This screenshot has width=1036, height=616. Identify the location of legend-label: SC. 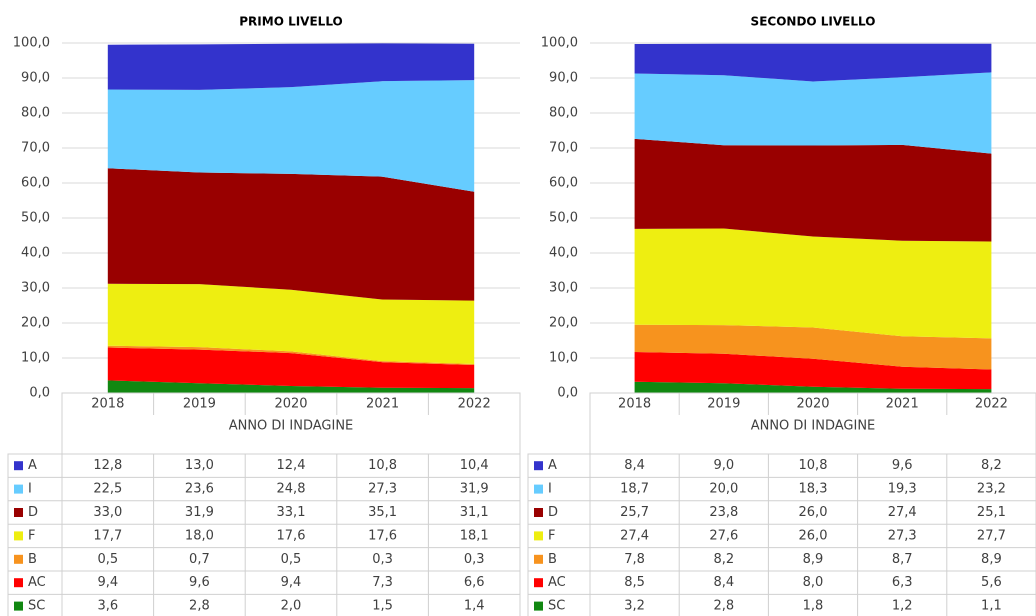
(556, 606).